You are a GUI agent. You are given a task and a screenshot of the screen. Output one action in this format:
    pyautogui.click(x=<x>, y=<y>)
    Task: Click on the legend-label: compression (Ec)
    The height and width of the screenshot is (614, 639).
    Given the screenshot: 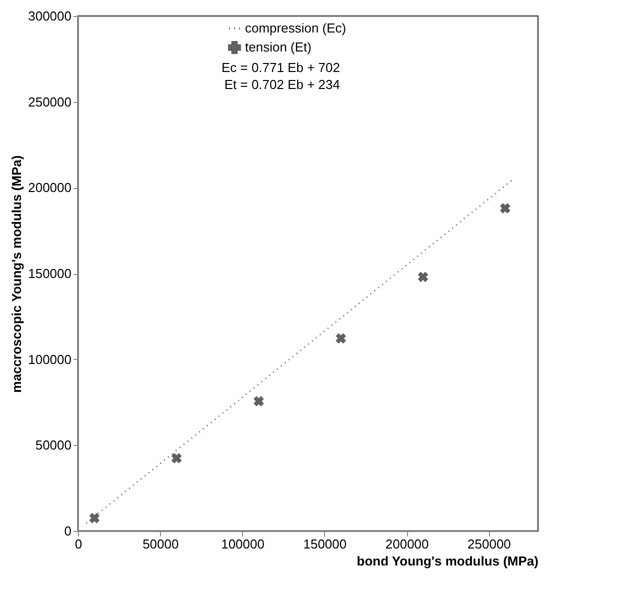 What is the action you would take?
    pyautogui.click(x=295, y=28)
    